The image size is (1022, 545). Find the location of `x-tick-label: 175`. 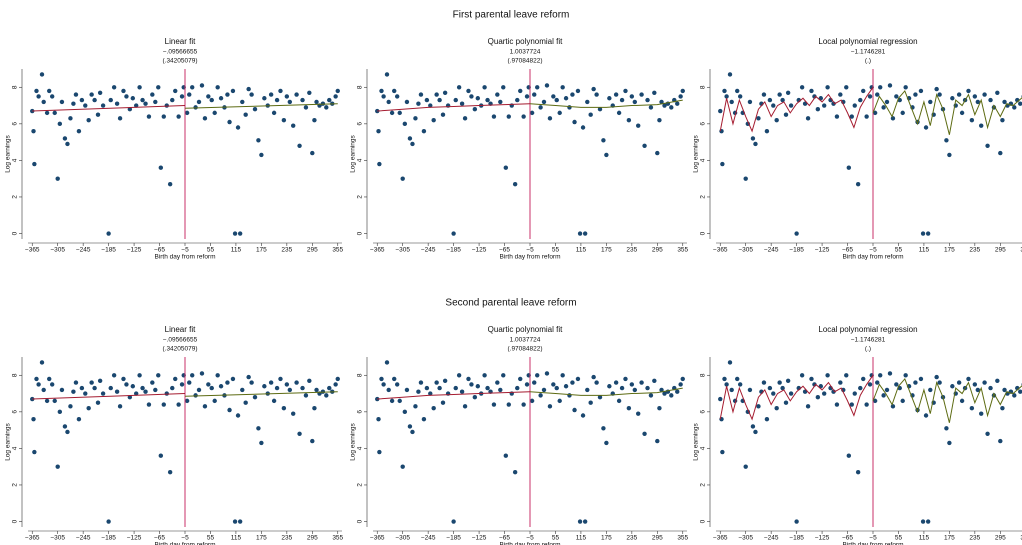

x-tick-label: 175 is located at coordinates (261, 538).